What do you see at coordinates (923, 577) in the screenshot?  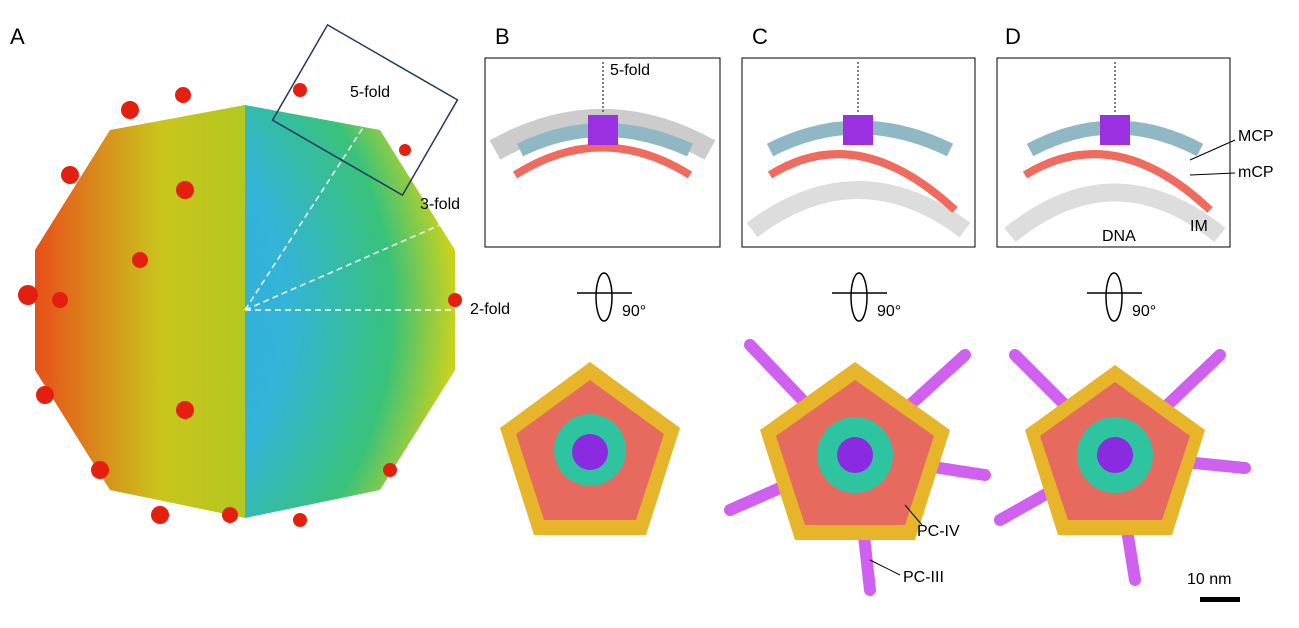 I see `annotation: PC-III` at bounding box center [923, 577].